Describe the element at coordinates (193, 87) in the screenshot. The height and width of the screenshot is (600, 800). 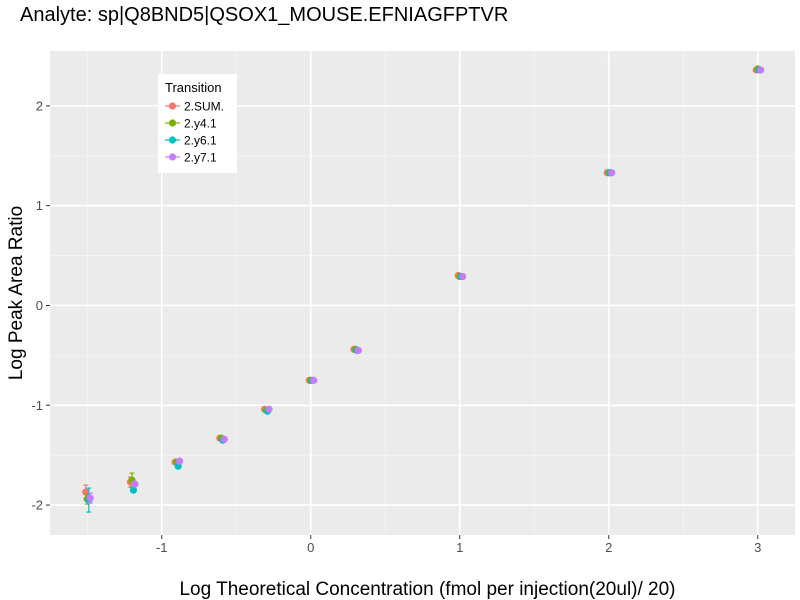
I see `legend-title: Transition` at that location.